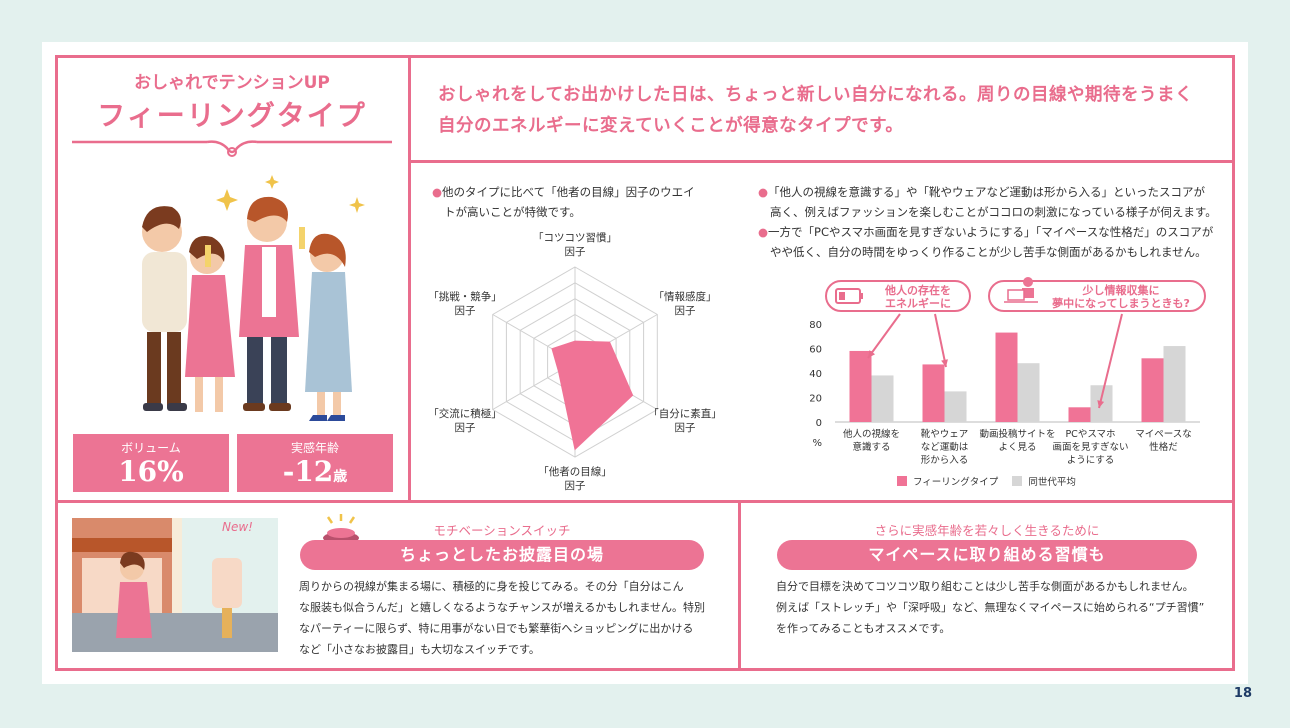 The height and width of the screenshot is (728, 1290). What do you see at coordinates (419, 649) in the screenshot?
I see `motivation-line-4: など「小さなお披露目」も大切なスイッチです。` at bounding box center [419, 649].